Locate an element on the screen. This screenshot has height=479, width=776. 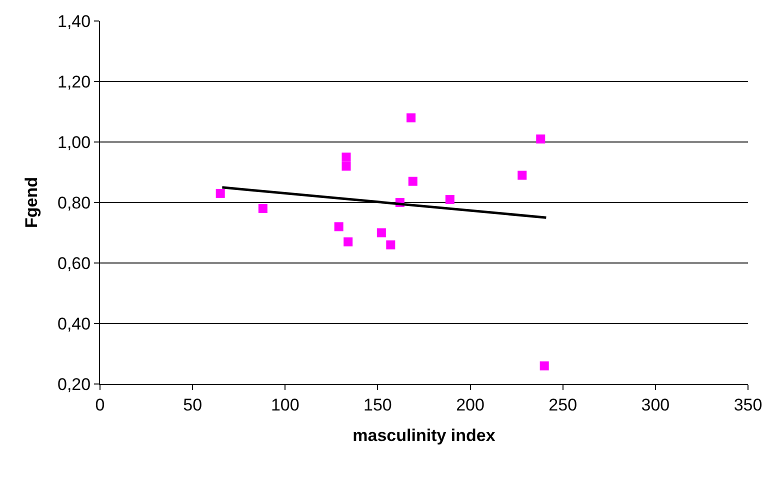
x-tick-label: 200 is located at coordinates (470, 404).